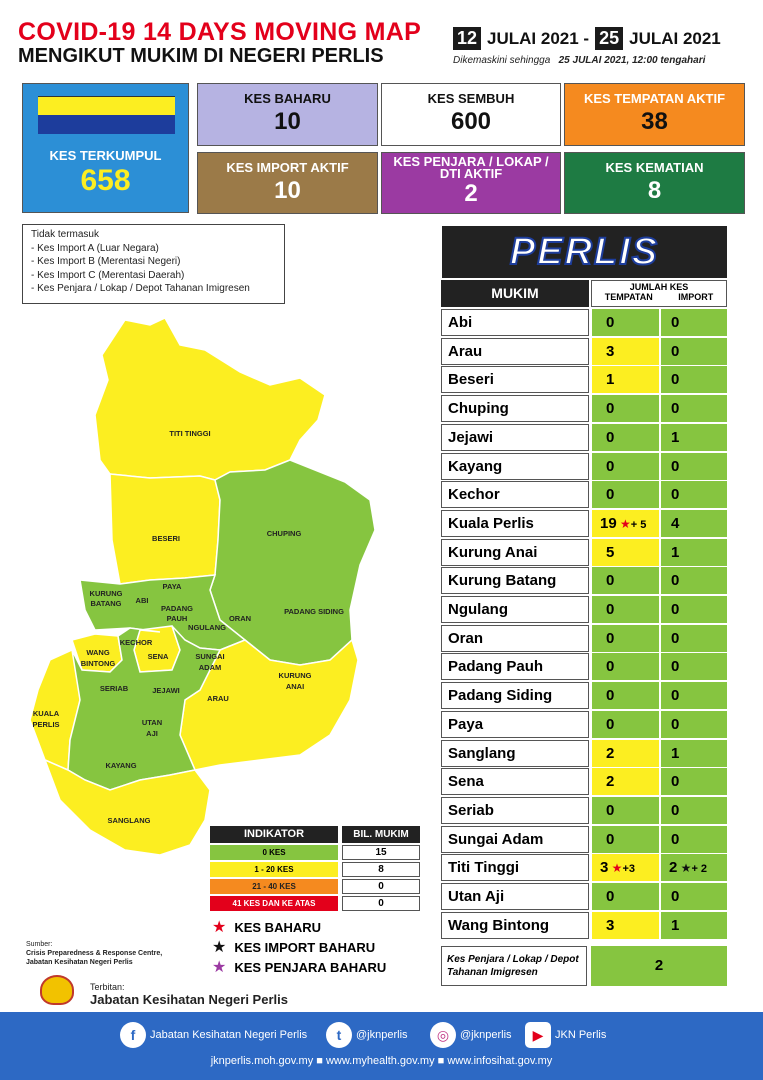  I want to click on indikator-row: 21 - 40 KES 0, so click(315, 886).